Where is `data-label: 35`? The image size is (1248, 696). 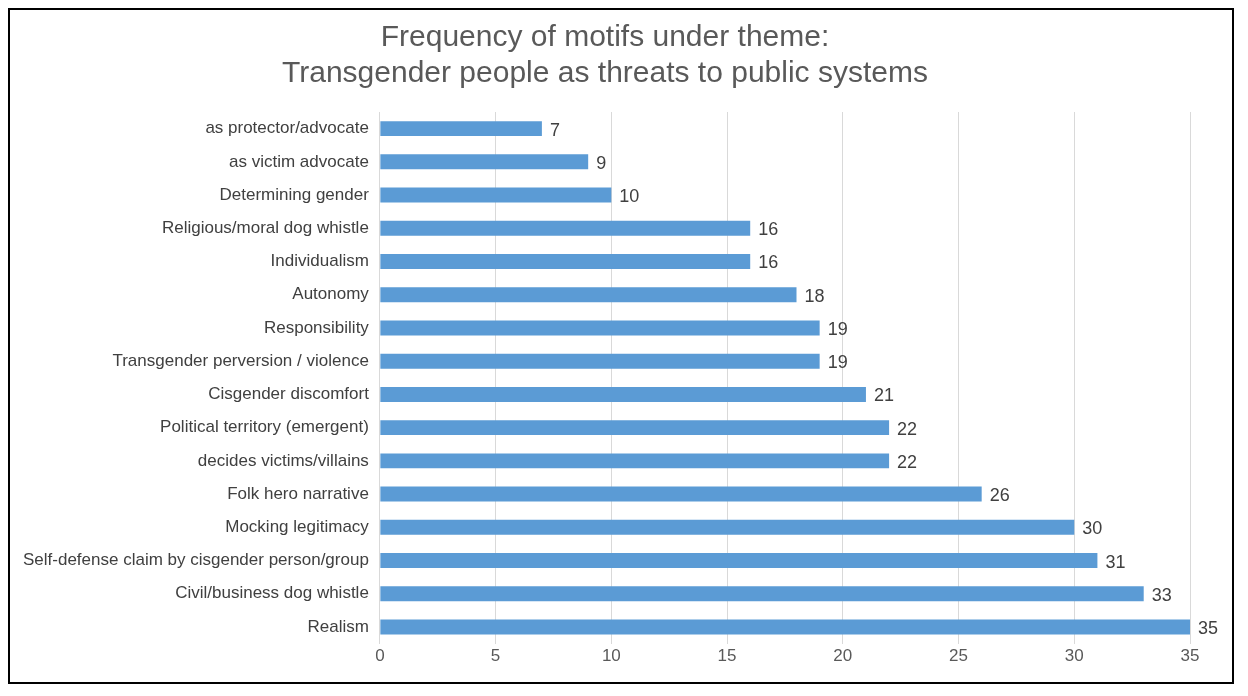 data-label: 35 is located at coordinates (1208, 627).